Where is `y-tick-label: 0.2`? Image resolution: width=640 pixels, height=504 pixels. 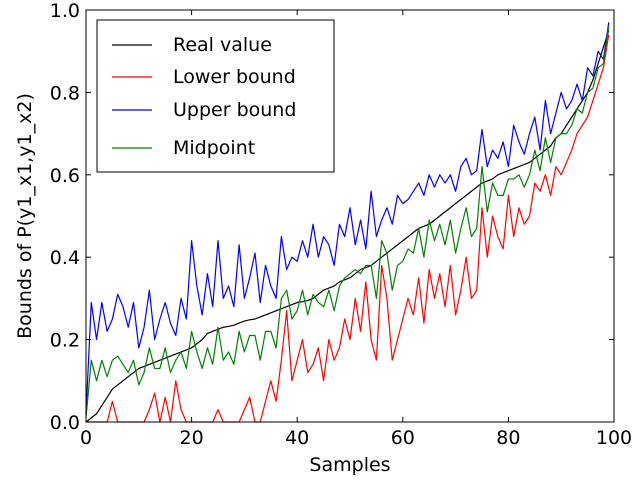
y-tick-label: 0.2 is located at coordinates (65, 341).